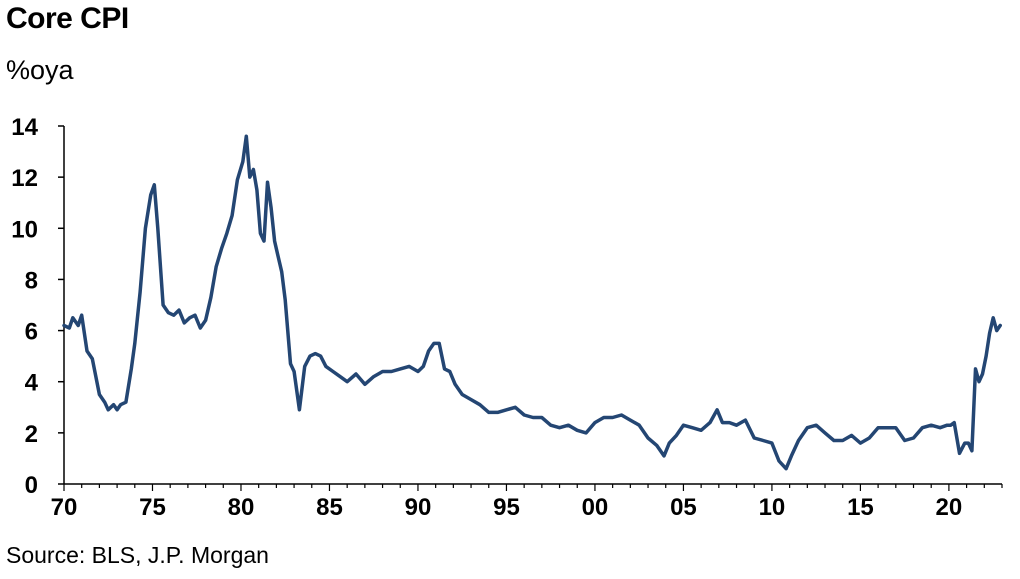 This screenshot has height=579, width=1020. What do you see at coordinates (31, 485) in the screenshot?
I see `y-tick-label-0: 0` at bounding box center [31, 485].